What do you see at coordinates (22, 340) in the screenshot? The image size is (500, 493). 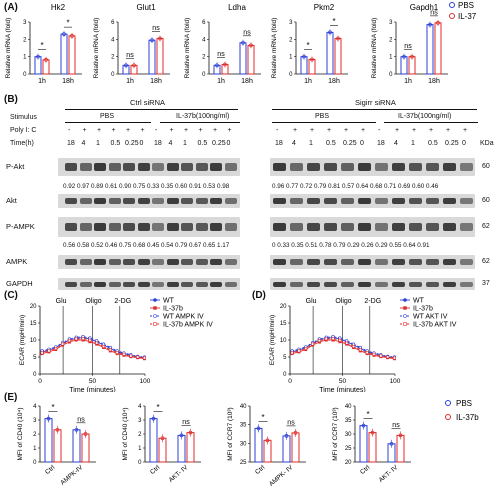 I see `y-axis-label: ECAR (mpH/min)` at bounding box center [22, 340].